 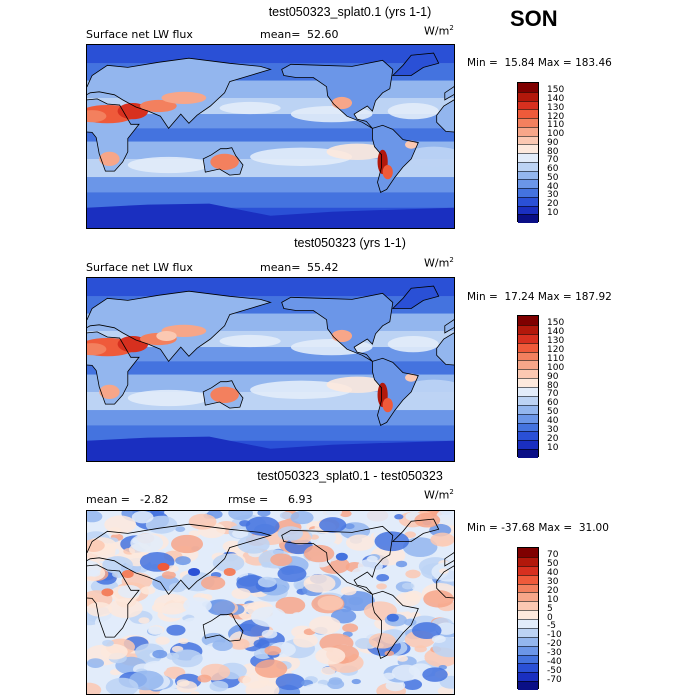 I want to click on panel-2-field-label: Surface net LW flux, so click(x=139, y=267).